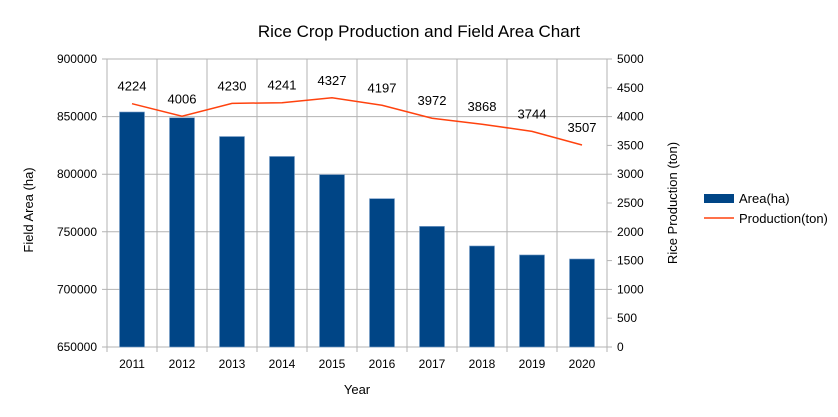 Image resolution: width=838 pixels, height=417 pixels. Describe the element at coordinates (432, 287) in the screenshot. I see `bar-area-2017` at that location.